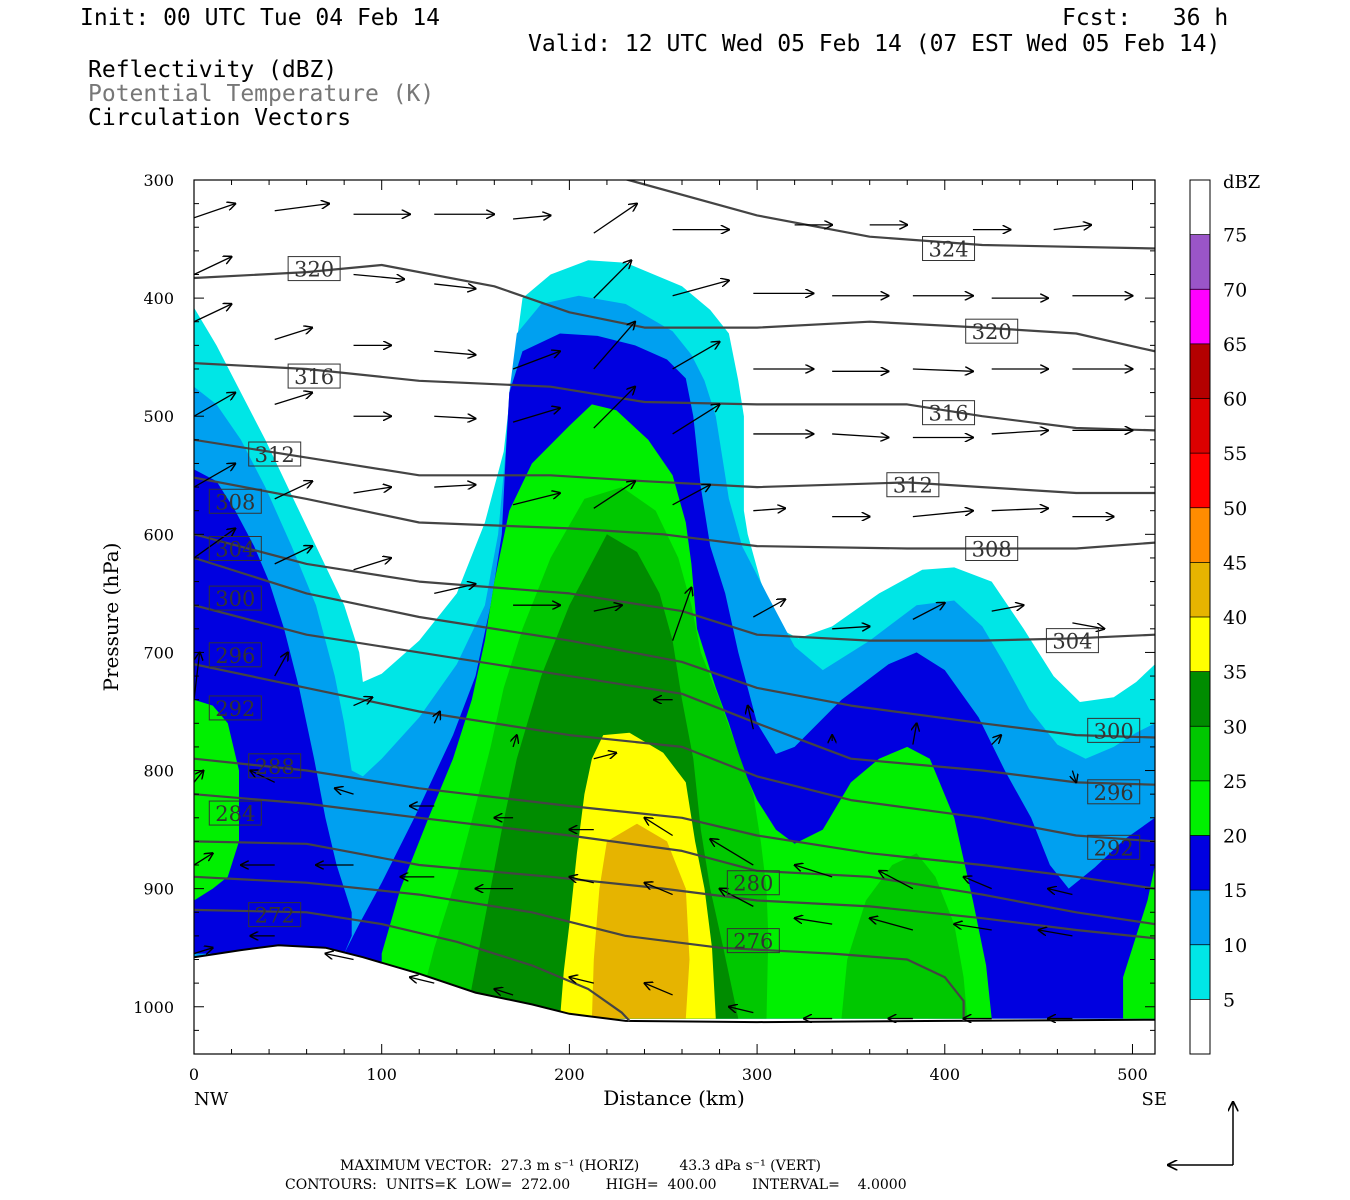 Image resolution: width=1350 pixels, height=1200 pixels. What do you see at coordinates (1235, 946) in the screenshot?
I see `colorbar-label-10: 10` at bounding box center [1235, 946].